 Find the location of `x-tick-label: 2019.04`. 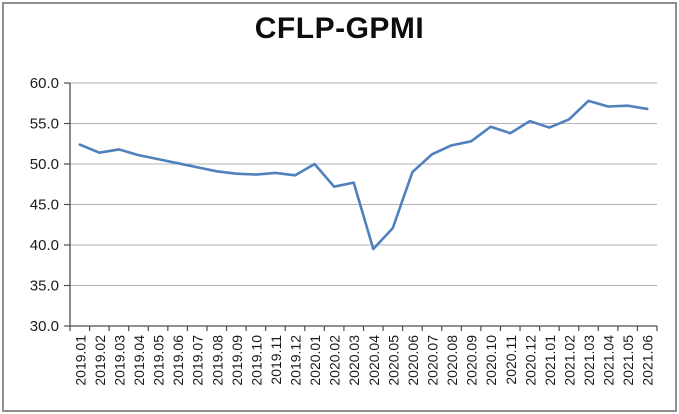

x-tick-label: 2019.04 is located at coordinates (139, 360).